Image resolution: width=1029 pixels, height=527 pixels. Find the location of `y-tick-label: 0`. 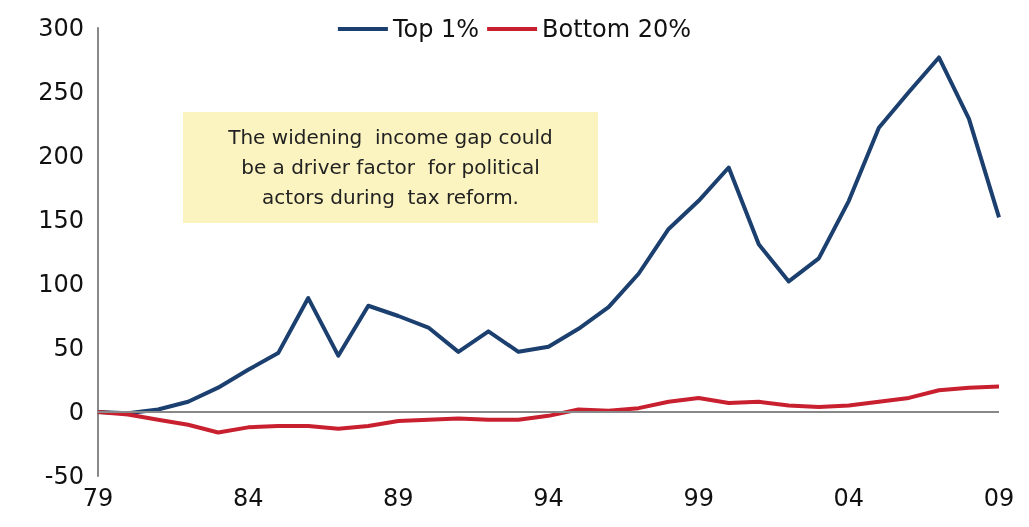

y-tick-label: 0 is located at coordinates (76, 412).